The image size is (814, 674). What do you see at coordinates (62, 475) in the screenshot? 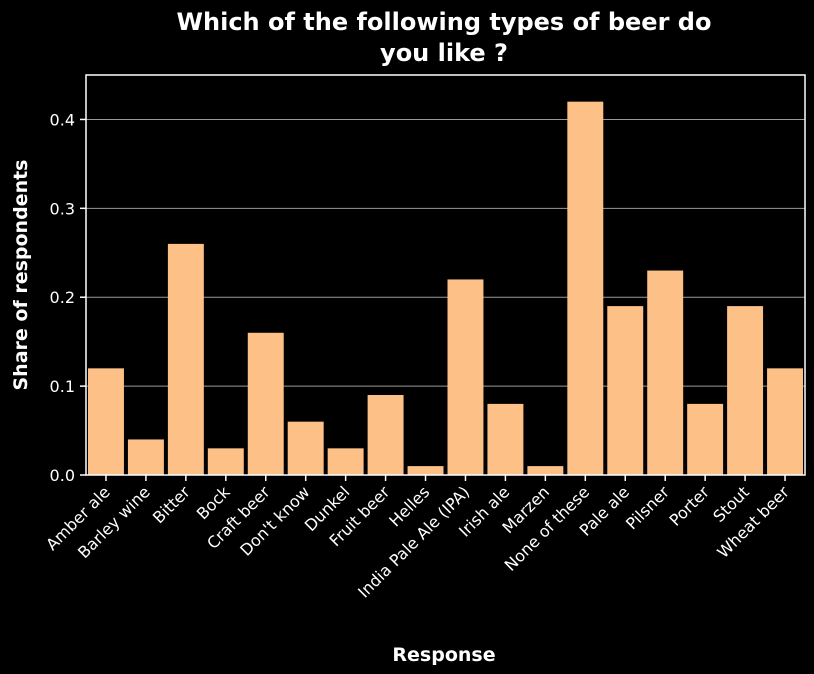
I see `y-tick-label: 0.0` at bounding box center [62, 475].